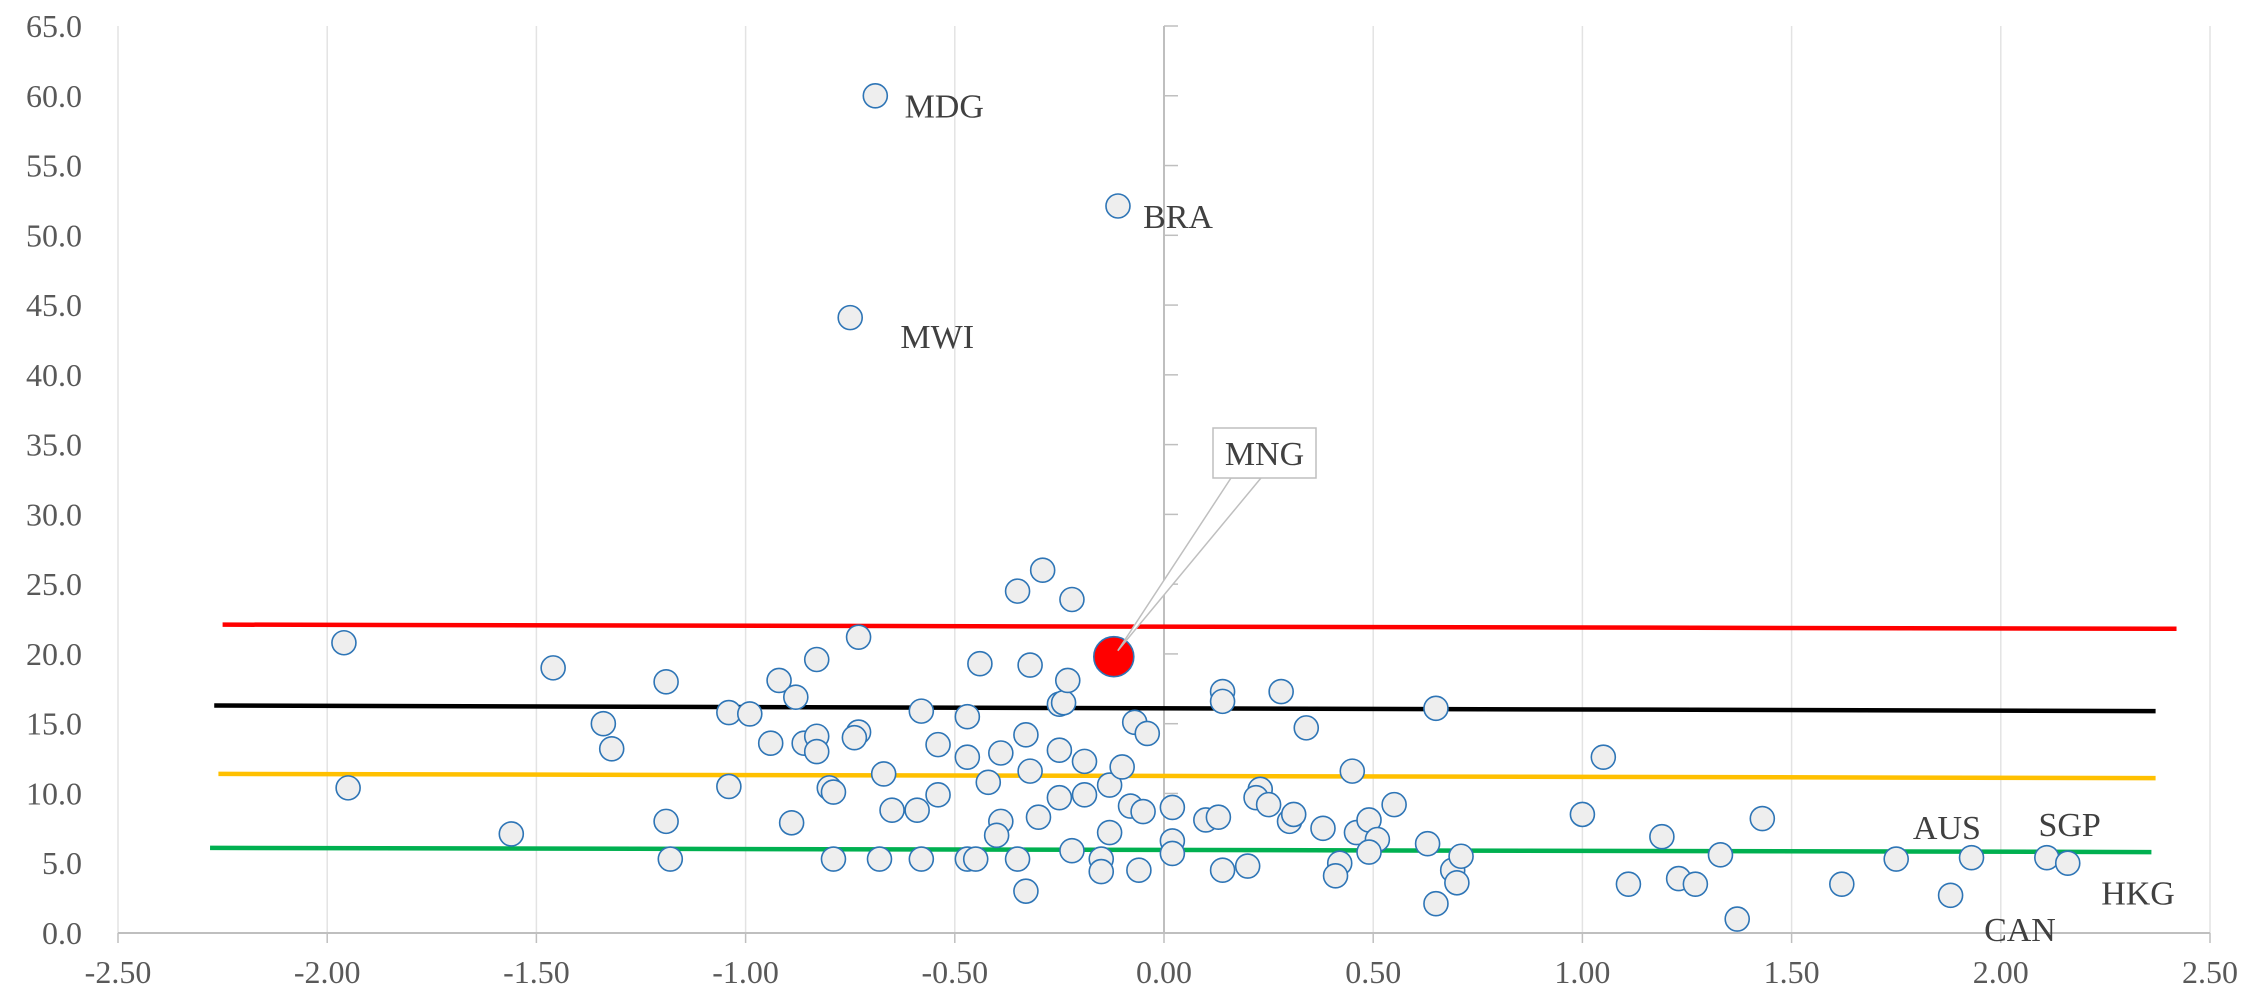  I want to click on y-tick-label: 45.0, so click(54, 305).